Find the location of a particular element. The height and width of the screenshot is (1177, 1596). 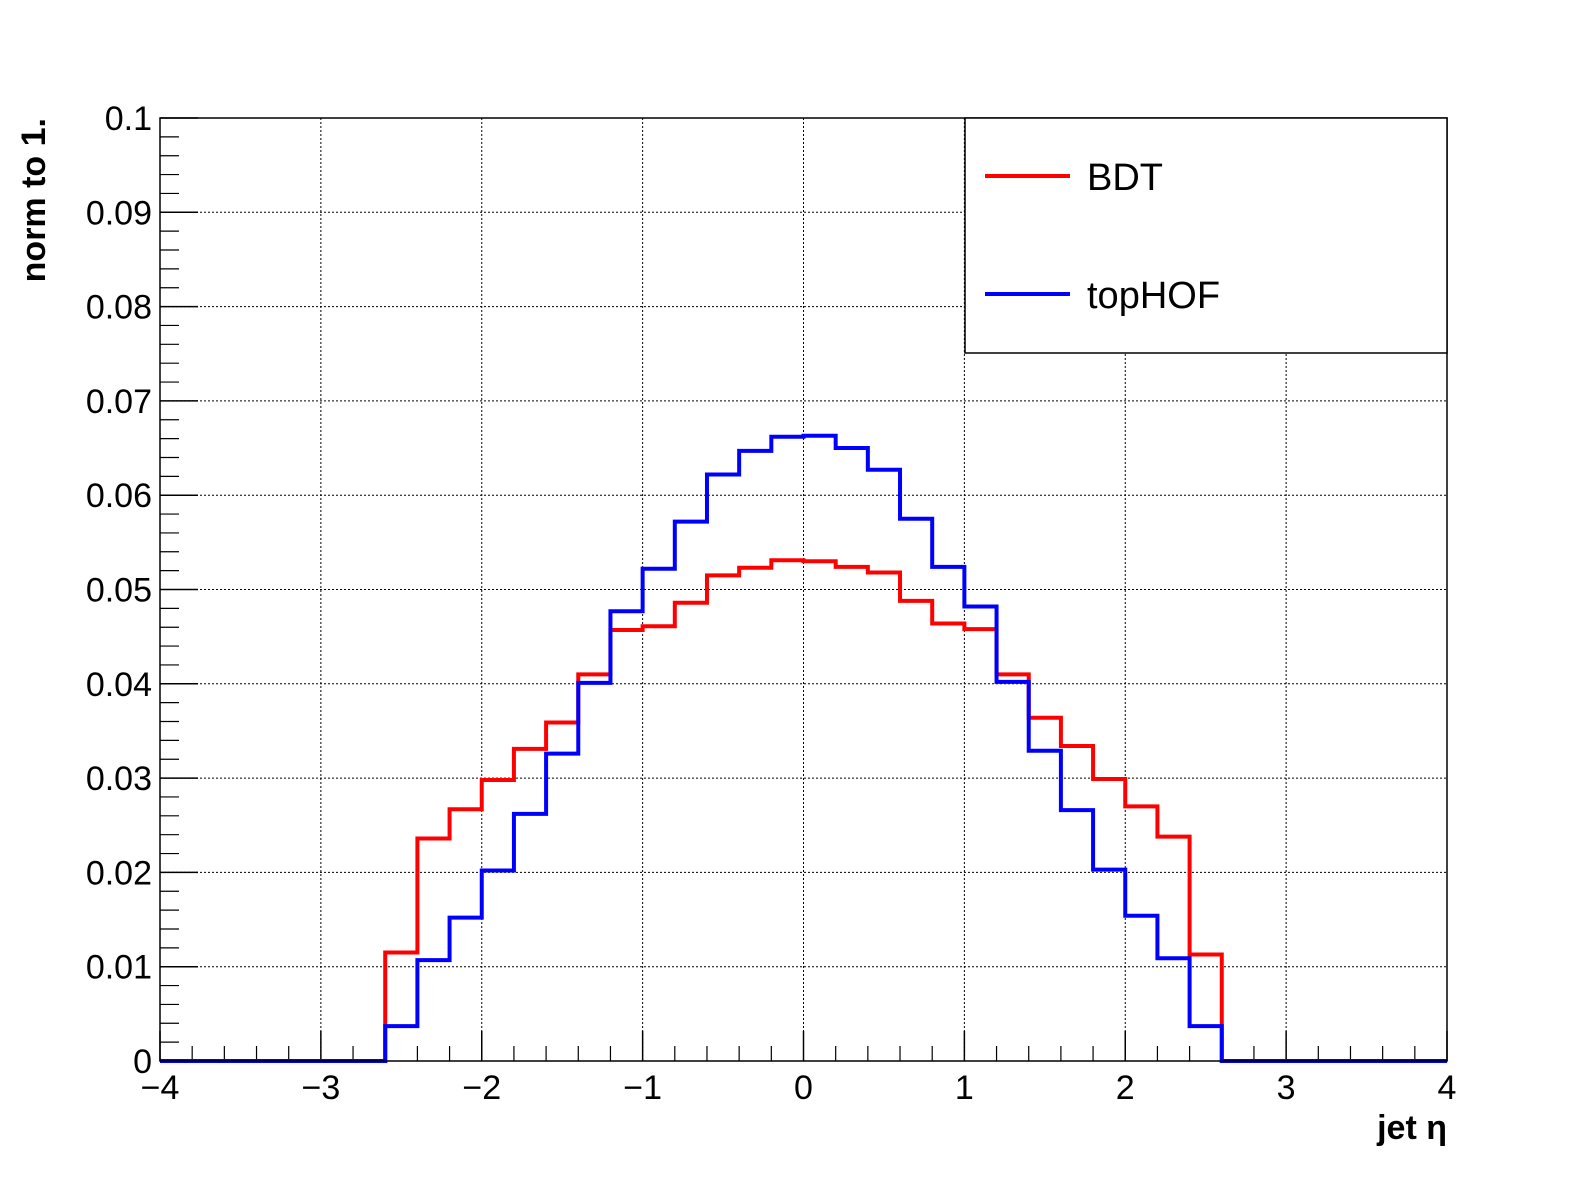

x-tick-label: 2 is located at coordinates (1125, 1088).